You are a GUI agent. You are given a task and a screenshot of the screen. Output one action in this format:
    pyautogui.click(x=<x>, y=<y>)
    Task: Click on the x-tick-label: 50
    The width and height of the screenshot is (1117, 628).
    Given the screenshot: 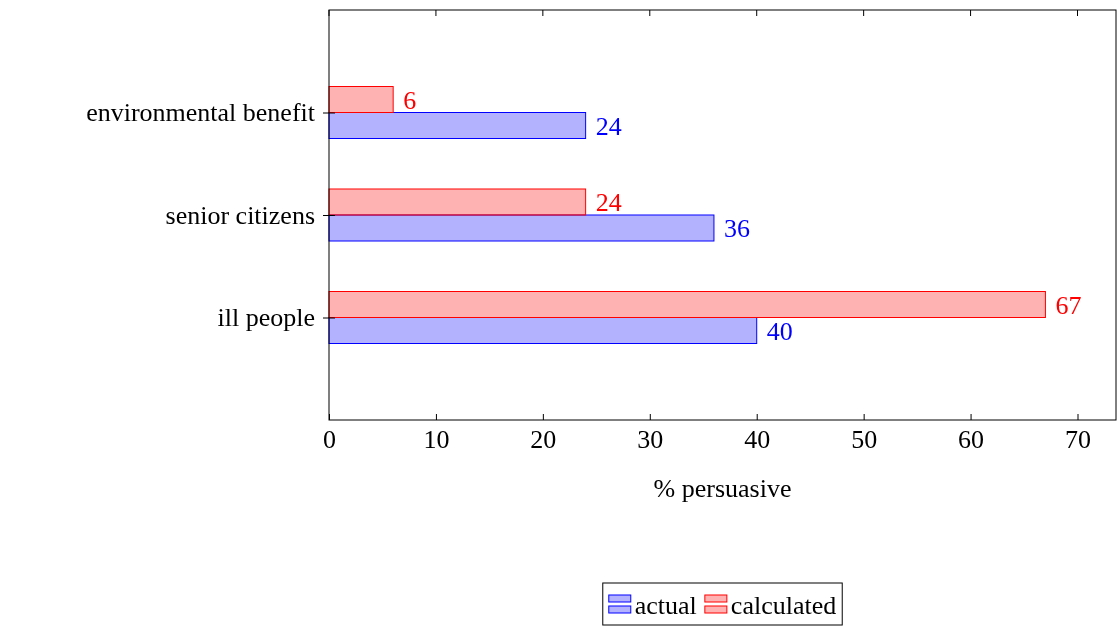 What is the action you would take?
    pyautogui.click(x=864, y=440)
    